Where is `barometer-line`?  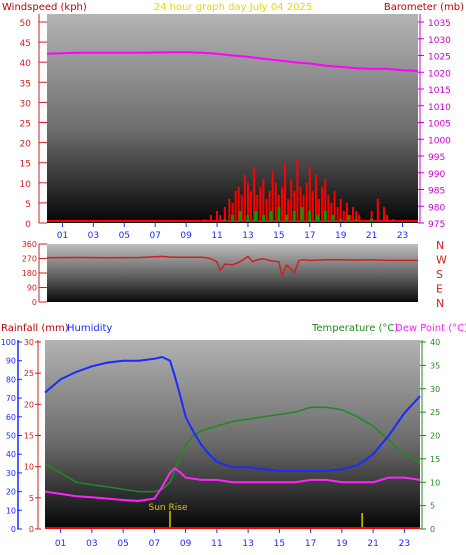 barometer-line is located at coordinates (232, 61).